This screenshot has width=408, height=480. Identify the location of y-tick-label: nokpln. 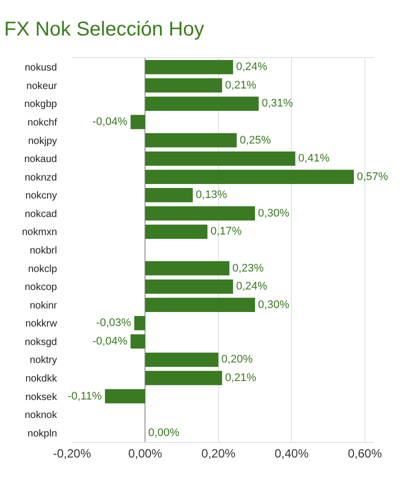
(42, 434).